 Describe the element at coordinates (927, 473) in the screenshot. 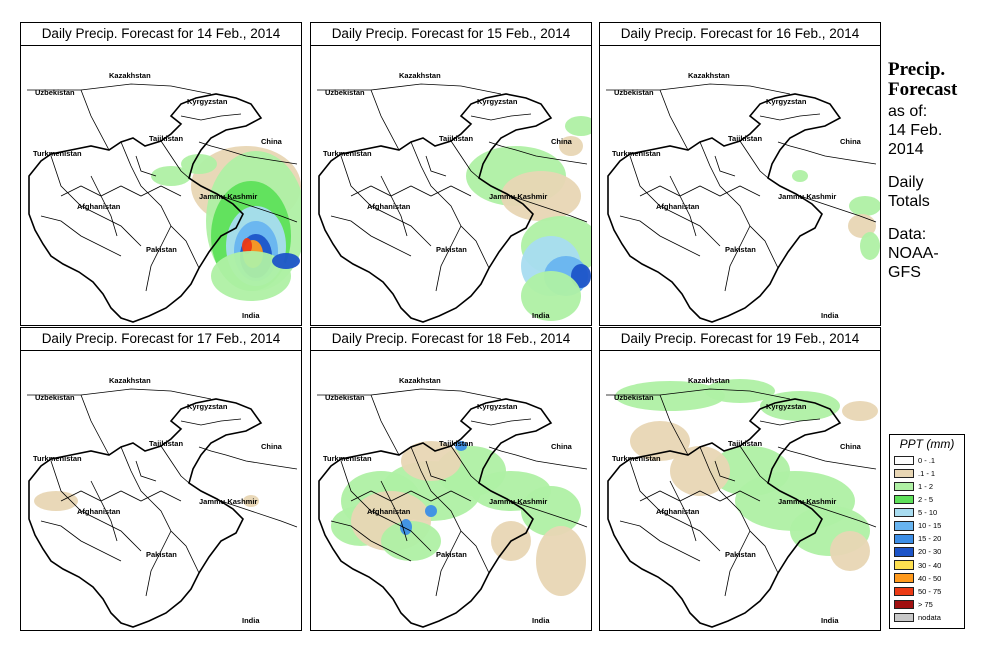

I see `legend-label: .1 - 1` at that location.